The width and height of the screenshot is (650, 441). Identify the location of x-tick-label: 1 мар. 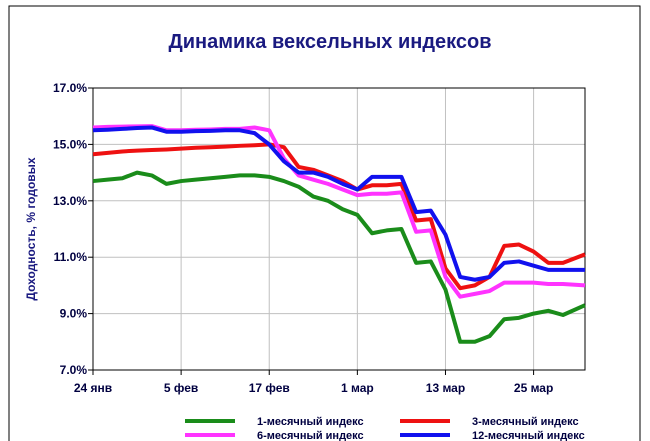
(357, 388).